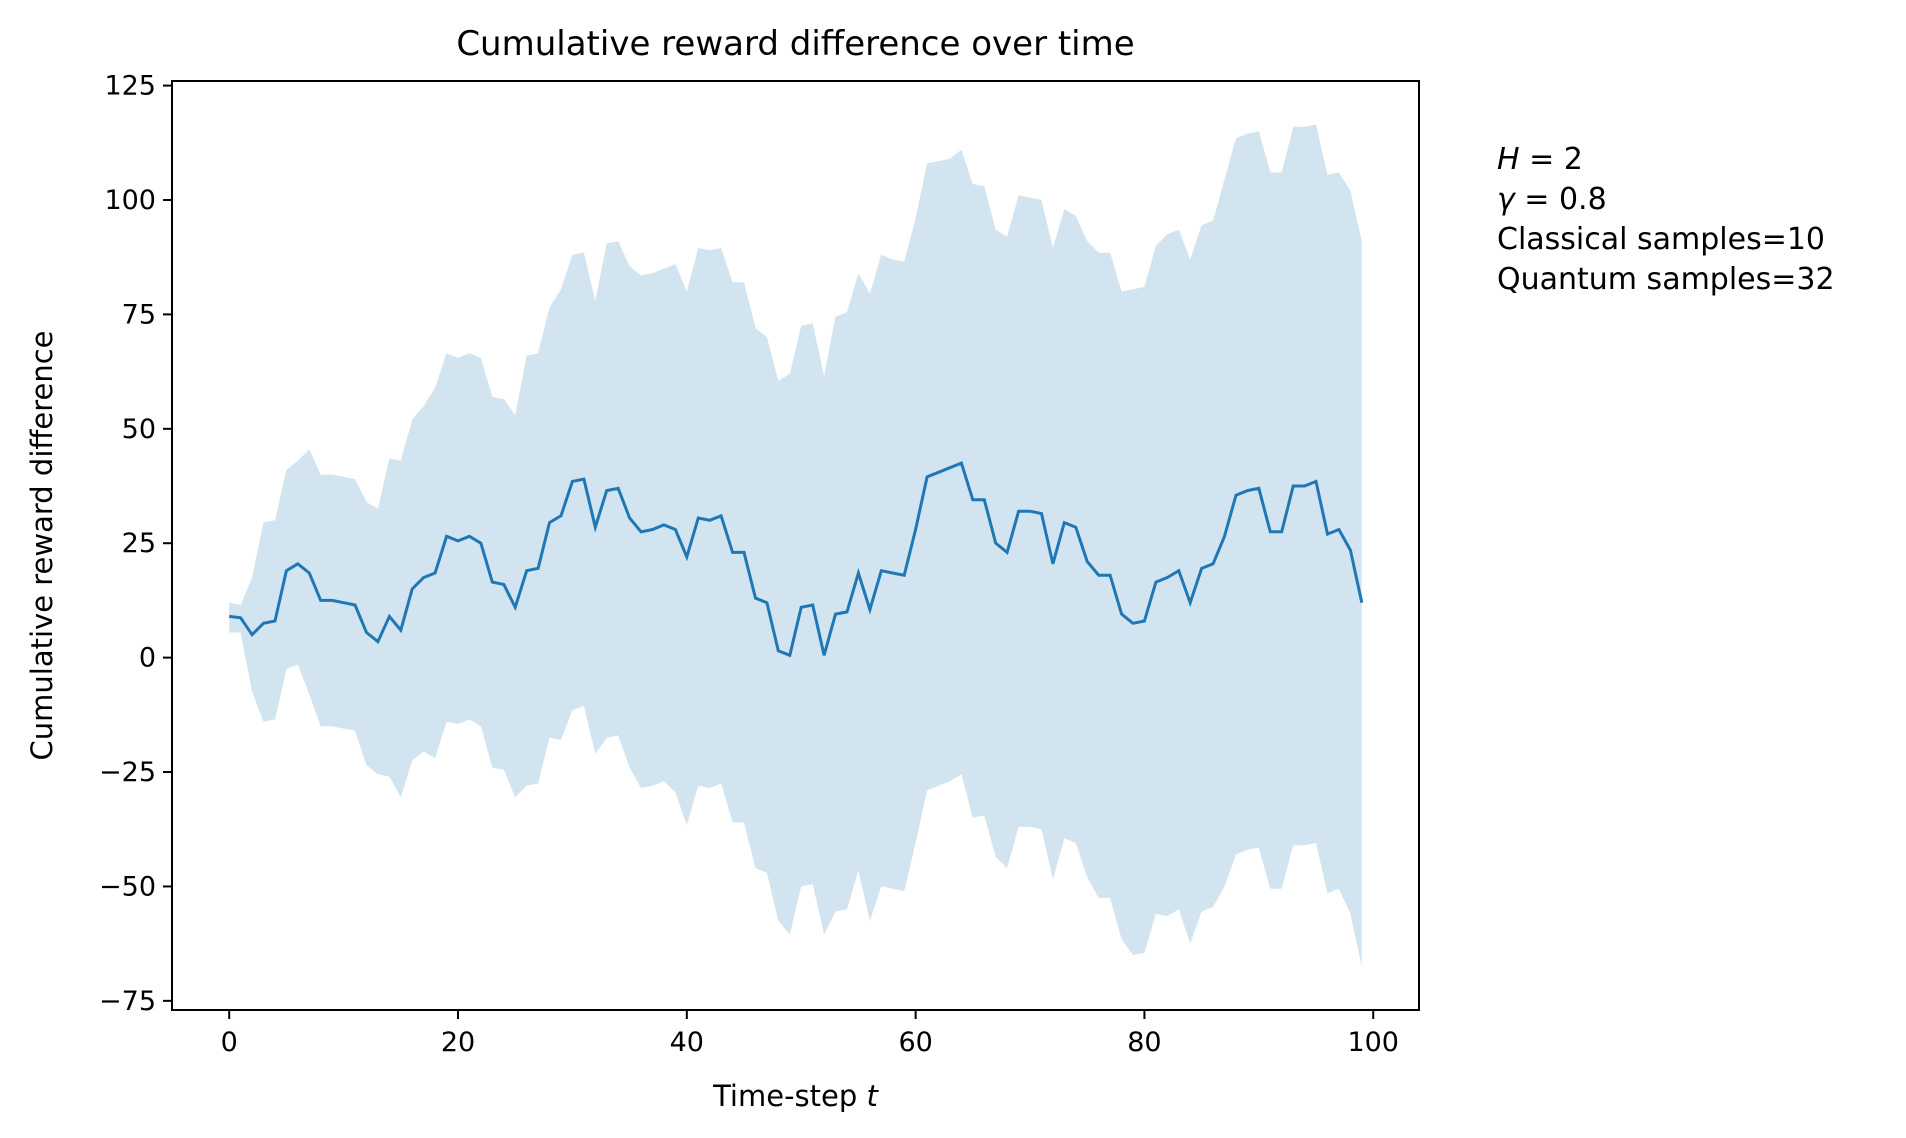 Image resolution: width=1906 pixels, height=1138 pixels. What do you see at coordinates (1551, 159) in the screenshot?
I see `horizon-value: = 2` at bounding box center [1551, 159].